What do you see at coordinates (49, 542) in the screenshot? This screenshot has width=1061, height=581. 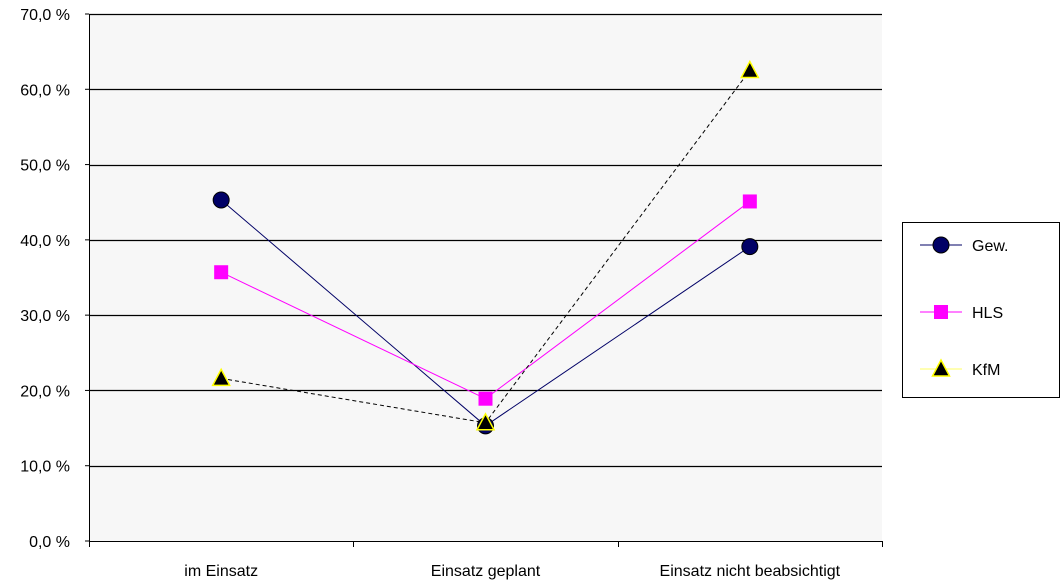 I see `y-tick-label-0: 0,0 %` at bounding box center [49, 542].